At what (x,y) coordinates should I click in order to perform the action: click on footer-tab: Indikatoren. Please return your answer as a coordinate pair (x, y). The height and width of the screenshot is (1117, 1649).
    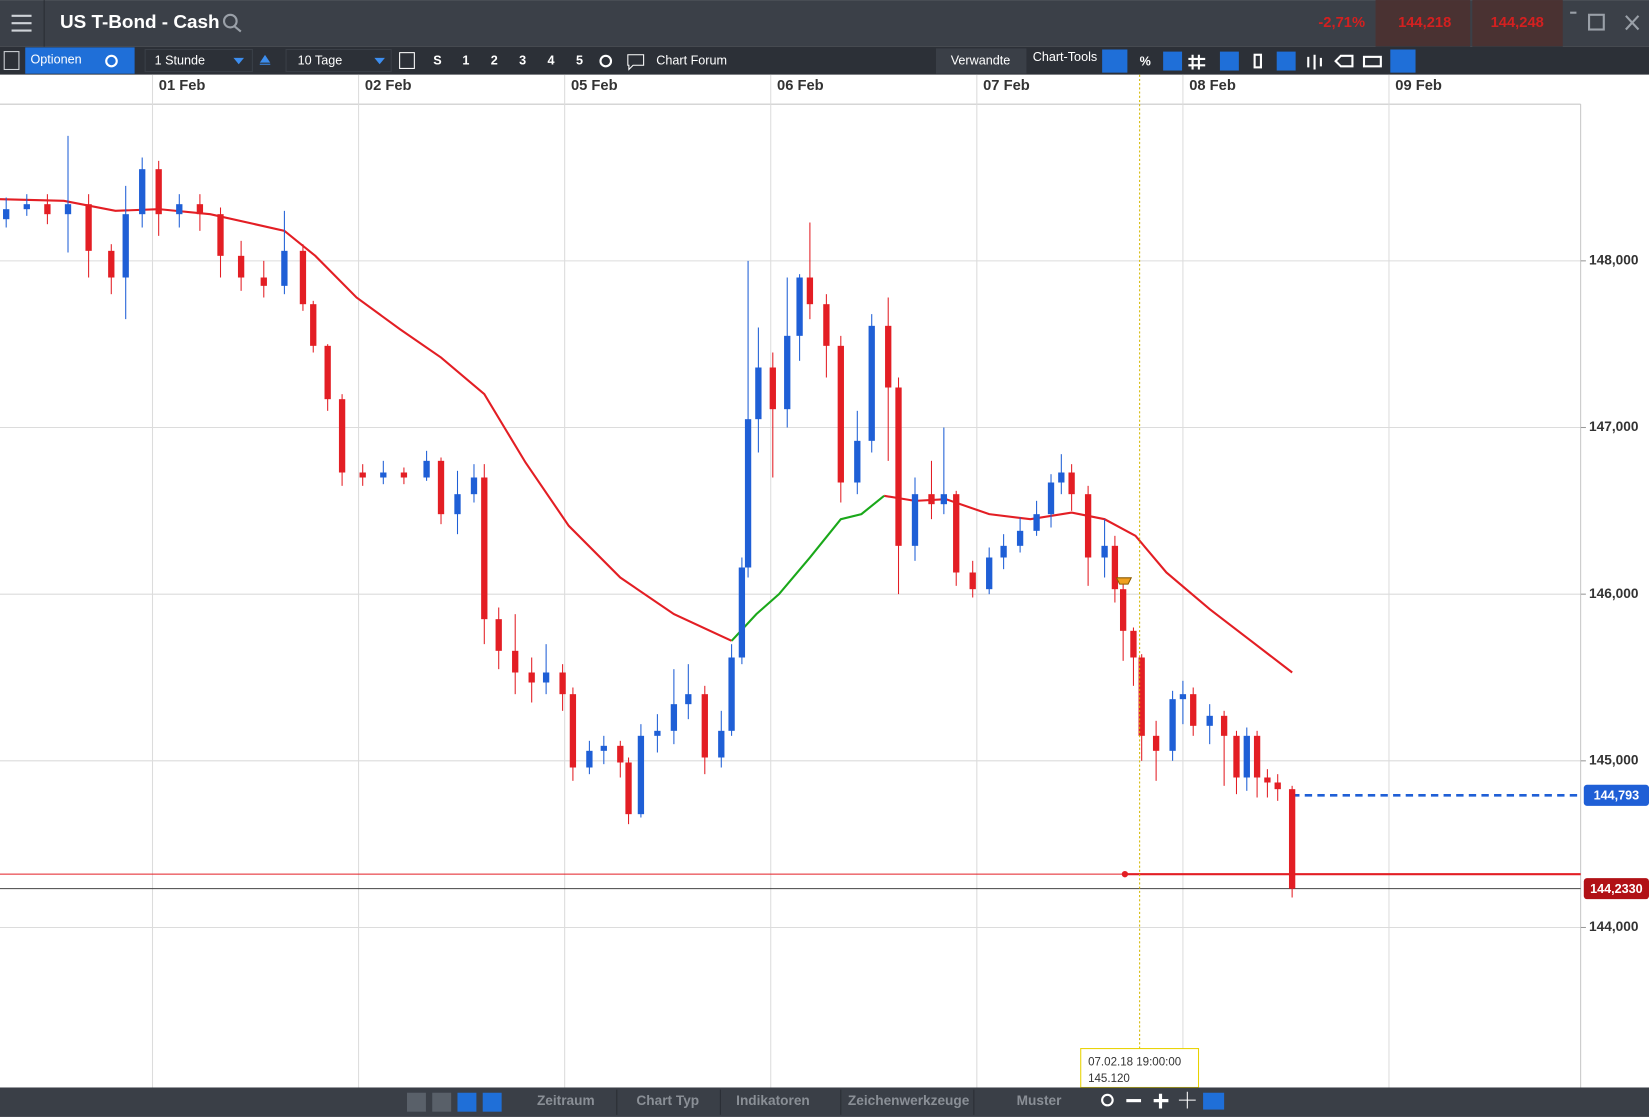
    Looking at the image, I should click on (773, 1100).